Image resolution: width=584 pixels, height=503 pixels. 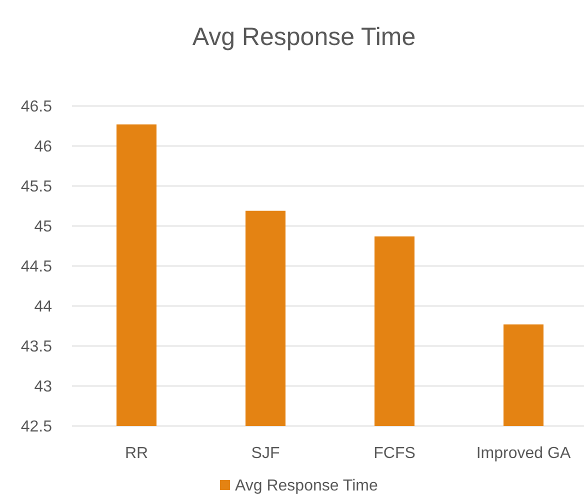 What do you see at coordinates (43, 307) in the screenshot?
I see `y-tick-label: 44` at bounding box center [43, 307].